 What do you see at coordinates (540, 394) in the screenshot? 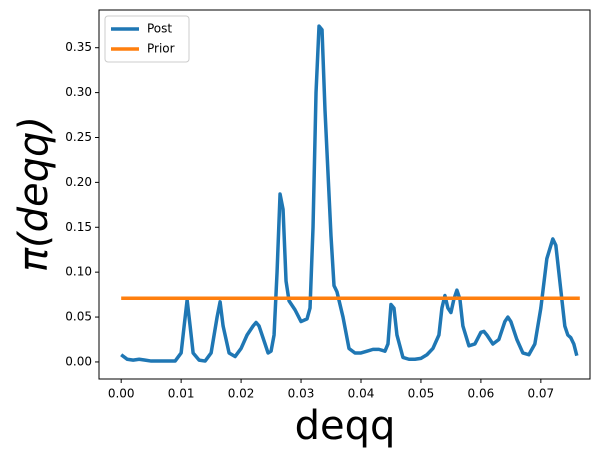
I see `x-tick-label: 0.07` at bounding box center [540, 394].